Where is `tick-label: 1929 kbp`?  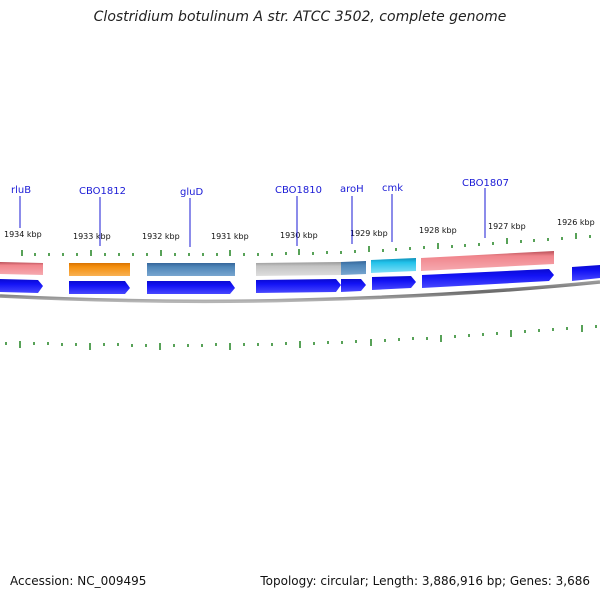
tick-label: 1929 kbp is located at coordinates (369, 233).